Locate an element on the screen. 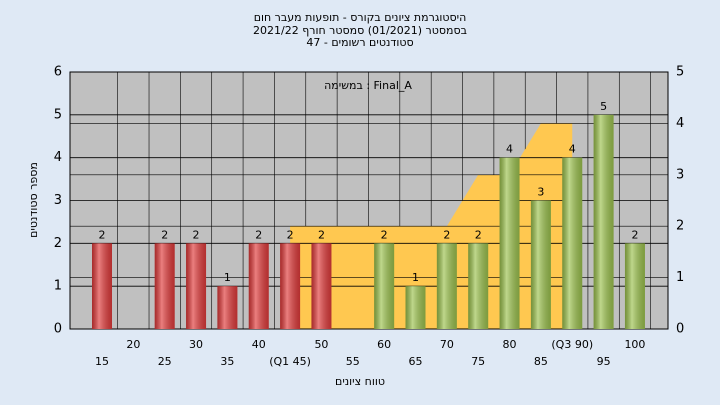 The image size is (720, 405). x-tick-label: 100 is located at coordinates (634, 344).